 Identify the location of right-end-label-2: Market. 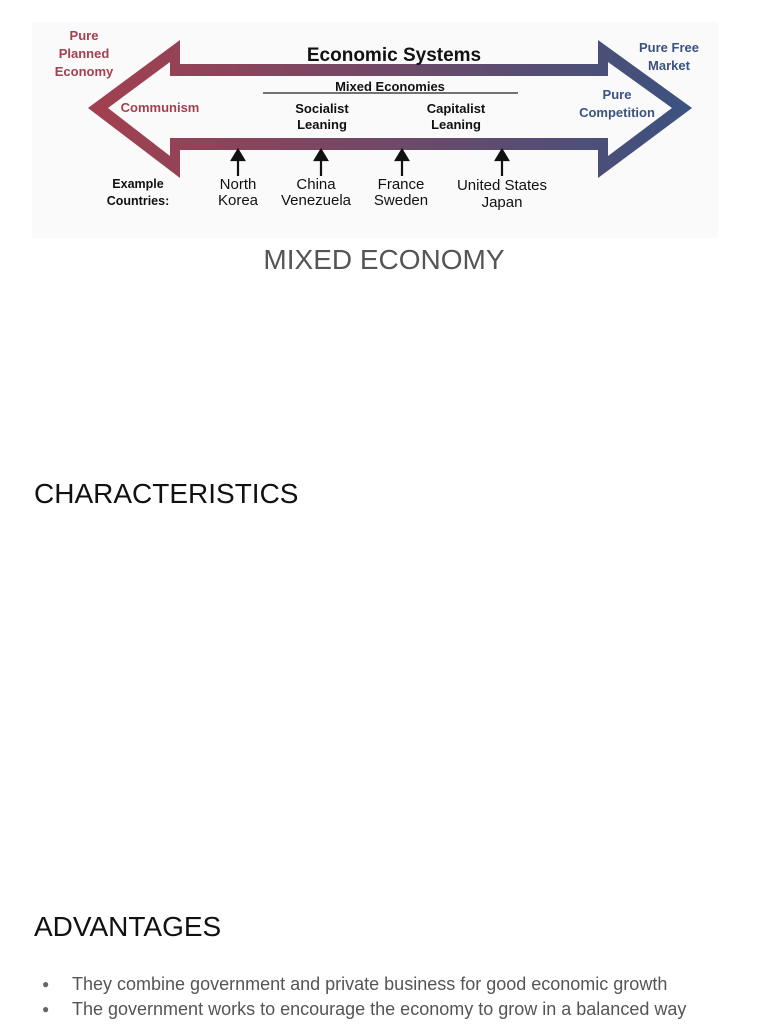
(669, 65).